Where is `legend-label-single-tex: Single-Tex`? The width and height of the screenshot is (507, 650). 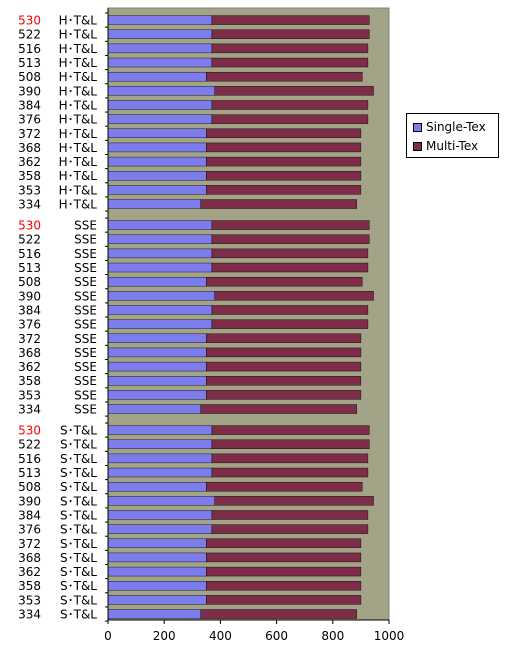 legend-label-single-tex: Single-Tex is located at coordinates (456, 127).